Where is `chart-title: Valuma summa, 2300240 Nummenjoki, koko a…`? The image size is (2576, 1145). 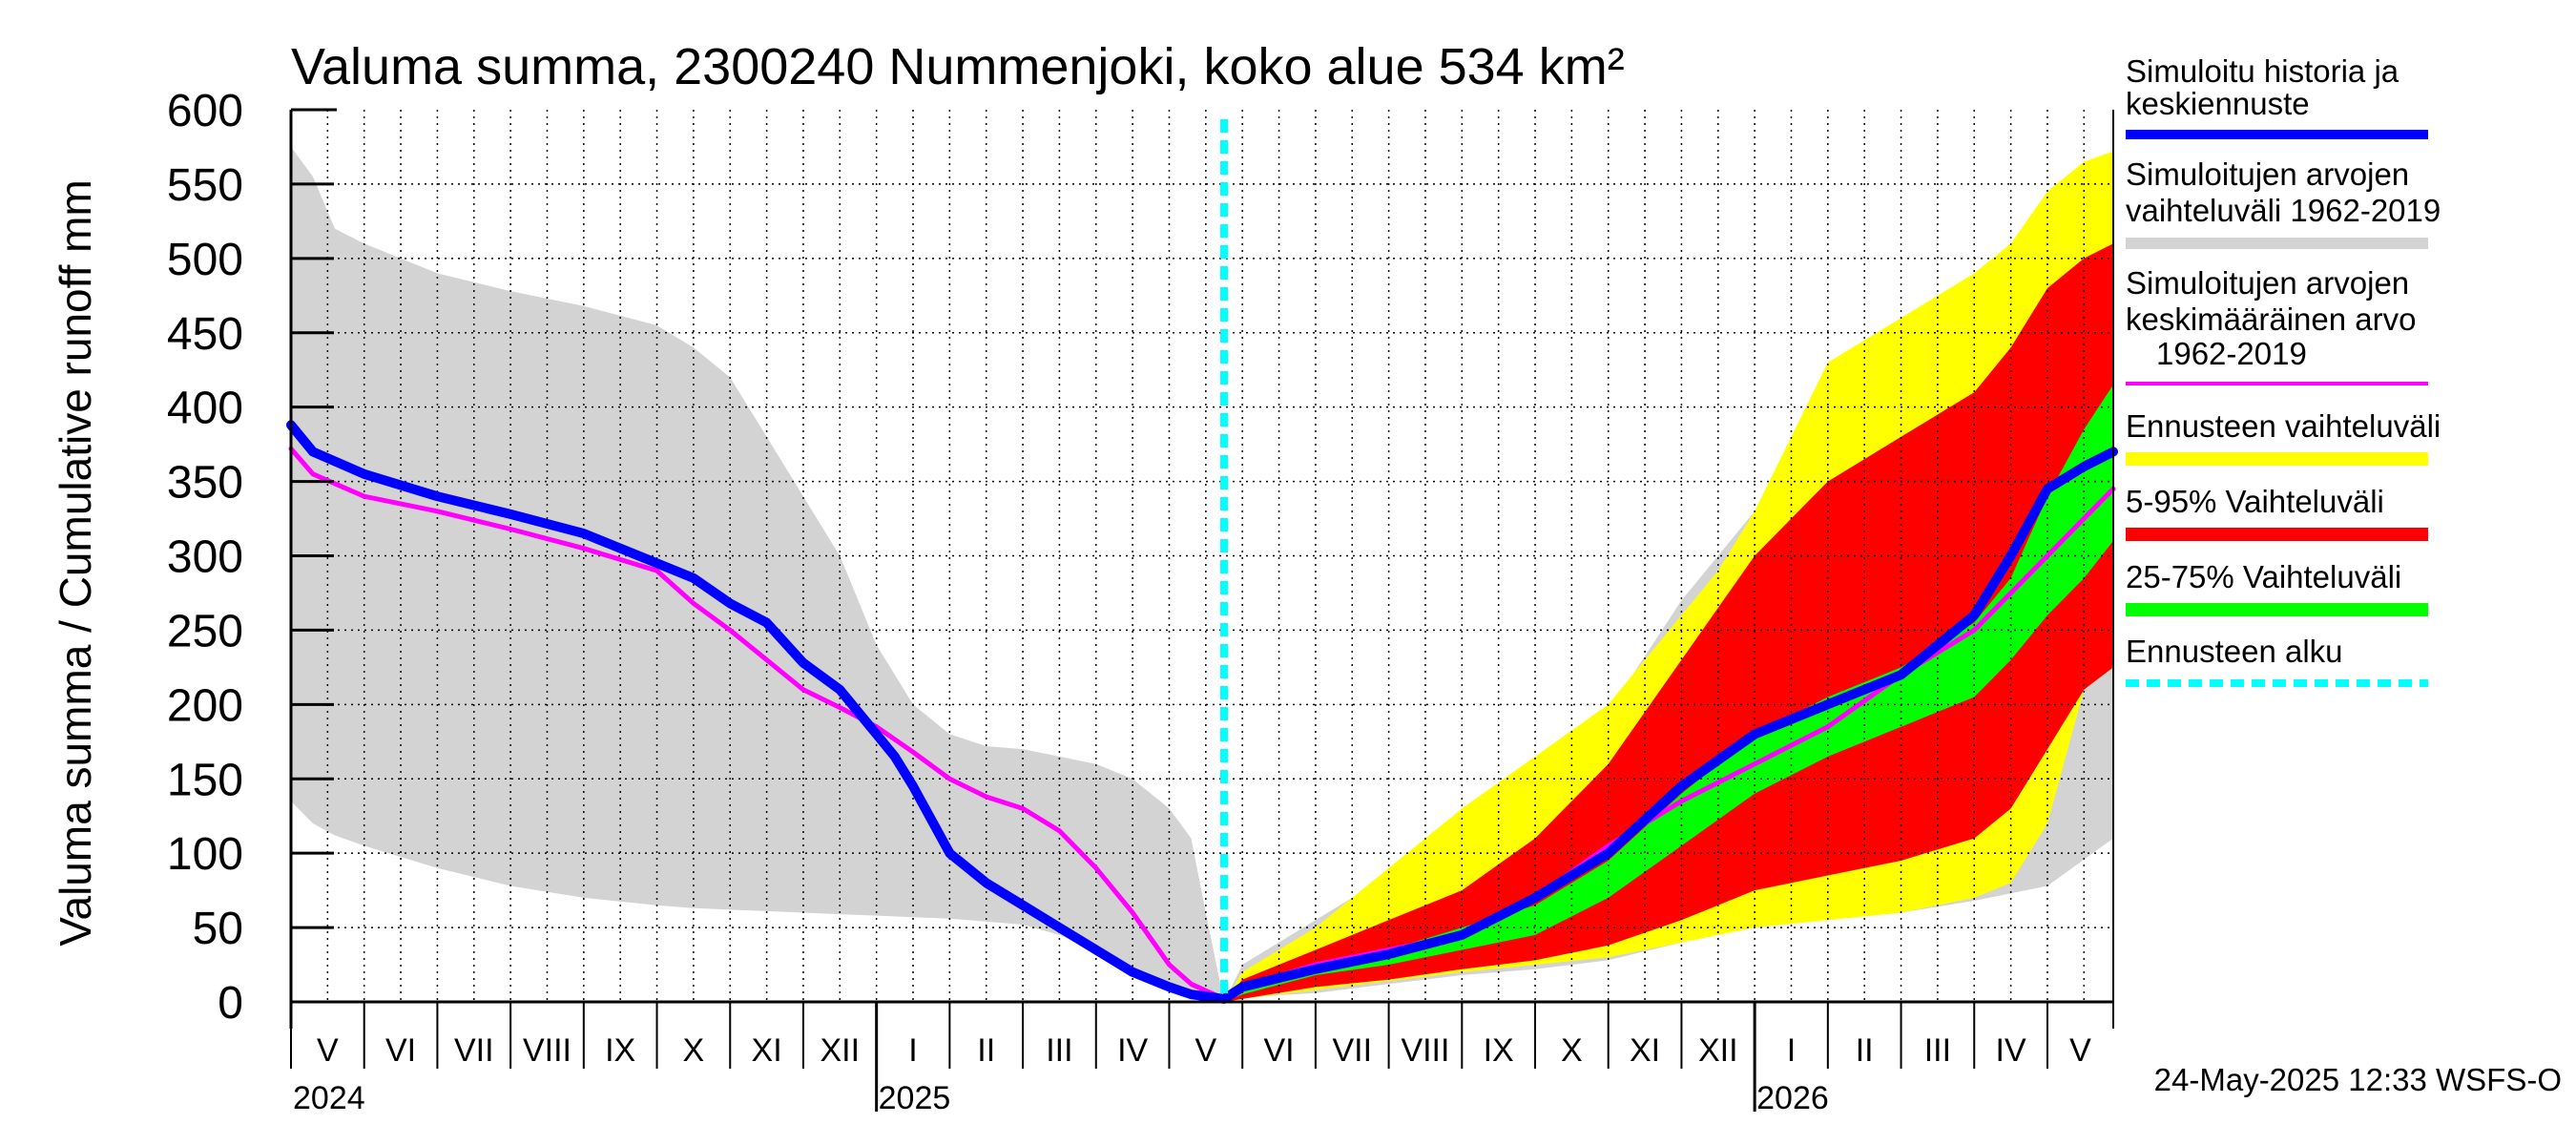
chart-title: Valuma summa, 2300240 Nummenjoki, koko a… is located at coordinates (958, 66).